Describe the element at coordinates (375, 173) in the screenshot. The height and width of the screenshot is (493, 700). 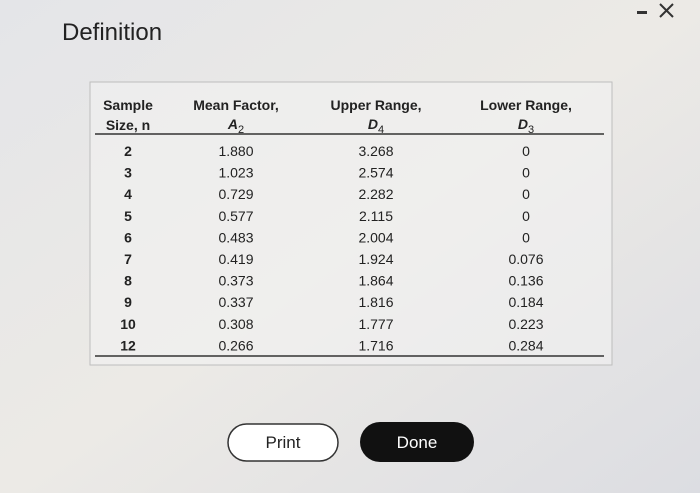
I see `table-cell: 2.574` at that location.